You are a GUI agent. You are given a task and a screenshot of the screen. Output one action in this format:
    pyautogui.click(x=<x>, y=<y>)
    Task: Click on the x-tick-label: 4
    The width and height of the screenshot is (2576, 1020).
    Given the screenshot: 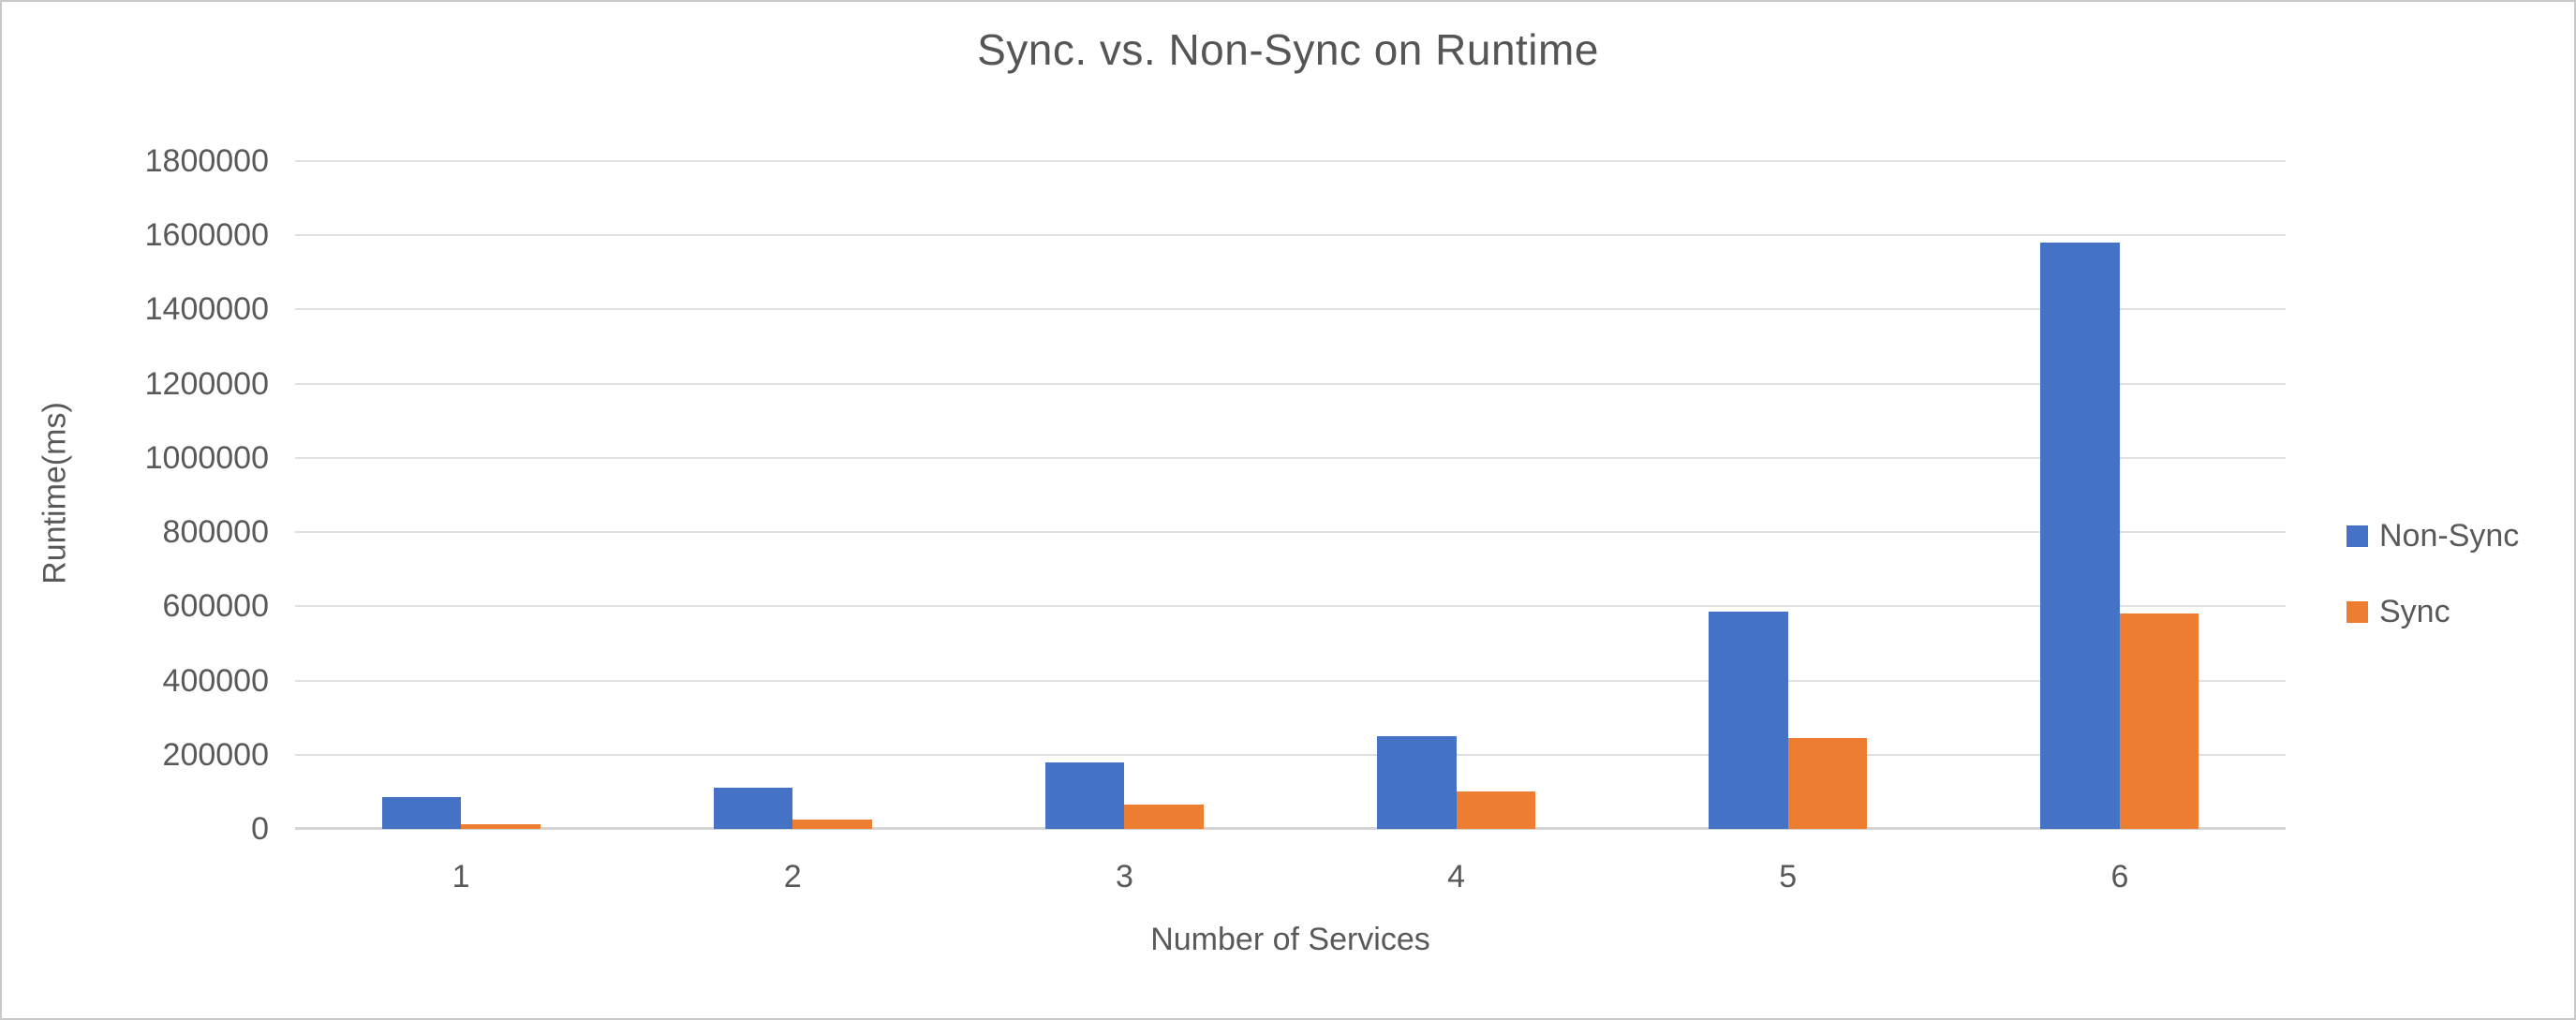 What is the action you would take?
    pyautogui.click(x=1457, y=876)
    